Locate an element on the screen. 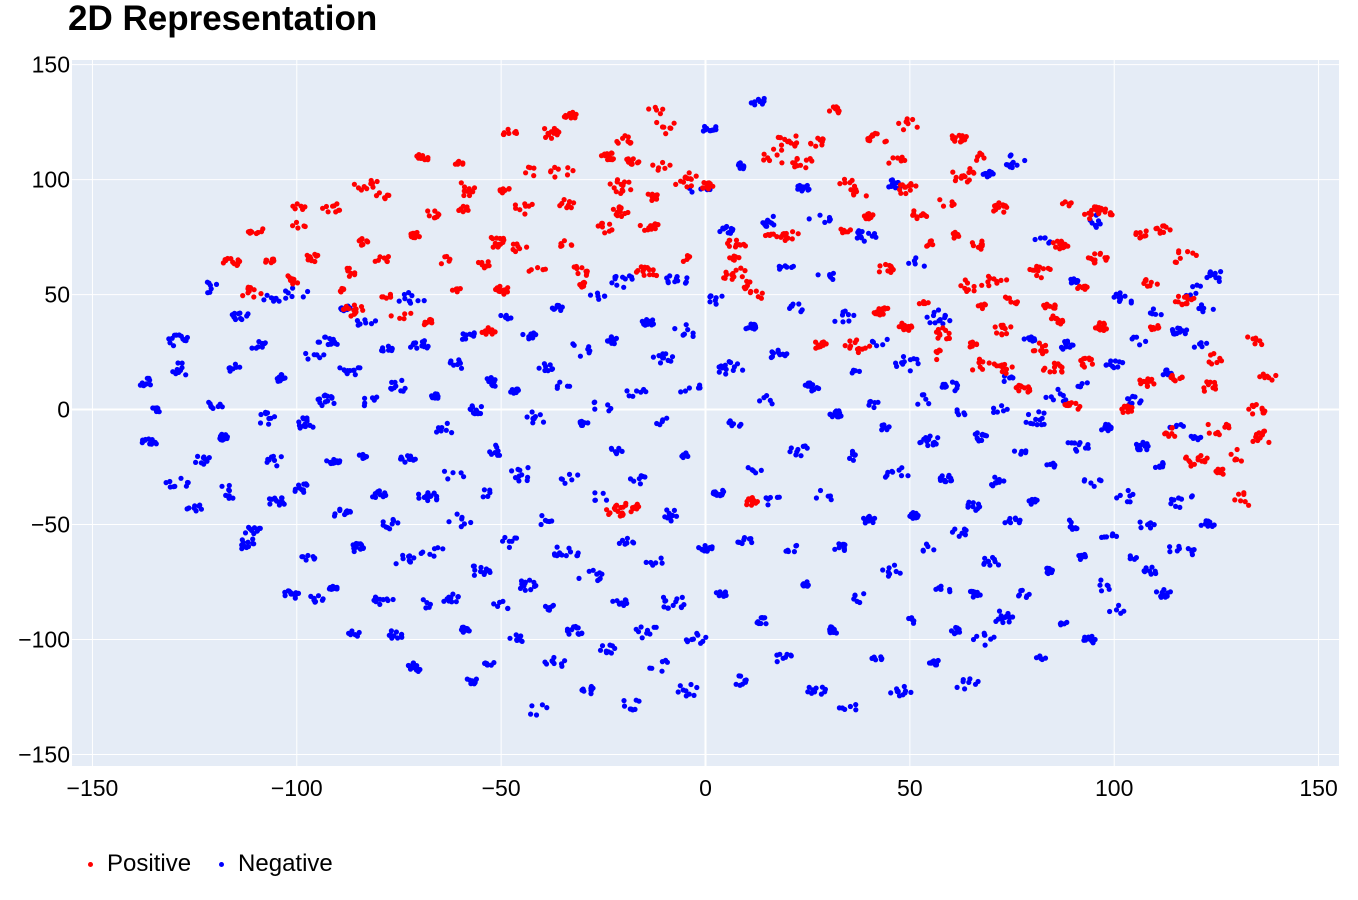  negative-marker-icon is located at coordinates (222, 864).